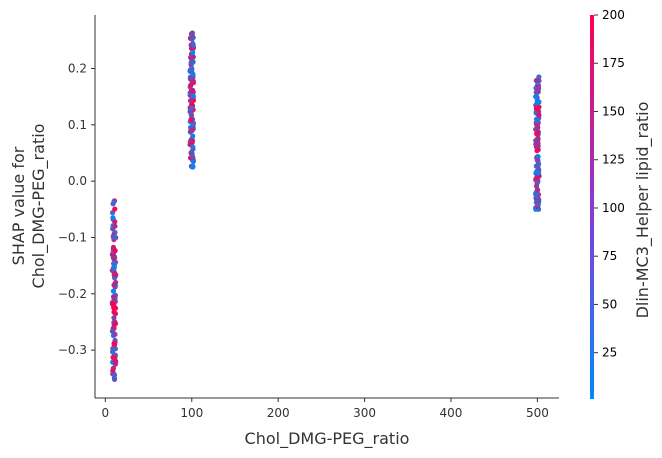 The image size is (662, 458). I want to click on x-tick-label: 300, so click(364, 413).